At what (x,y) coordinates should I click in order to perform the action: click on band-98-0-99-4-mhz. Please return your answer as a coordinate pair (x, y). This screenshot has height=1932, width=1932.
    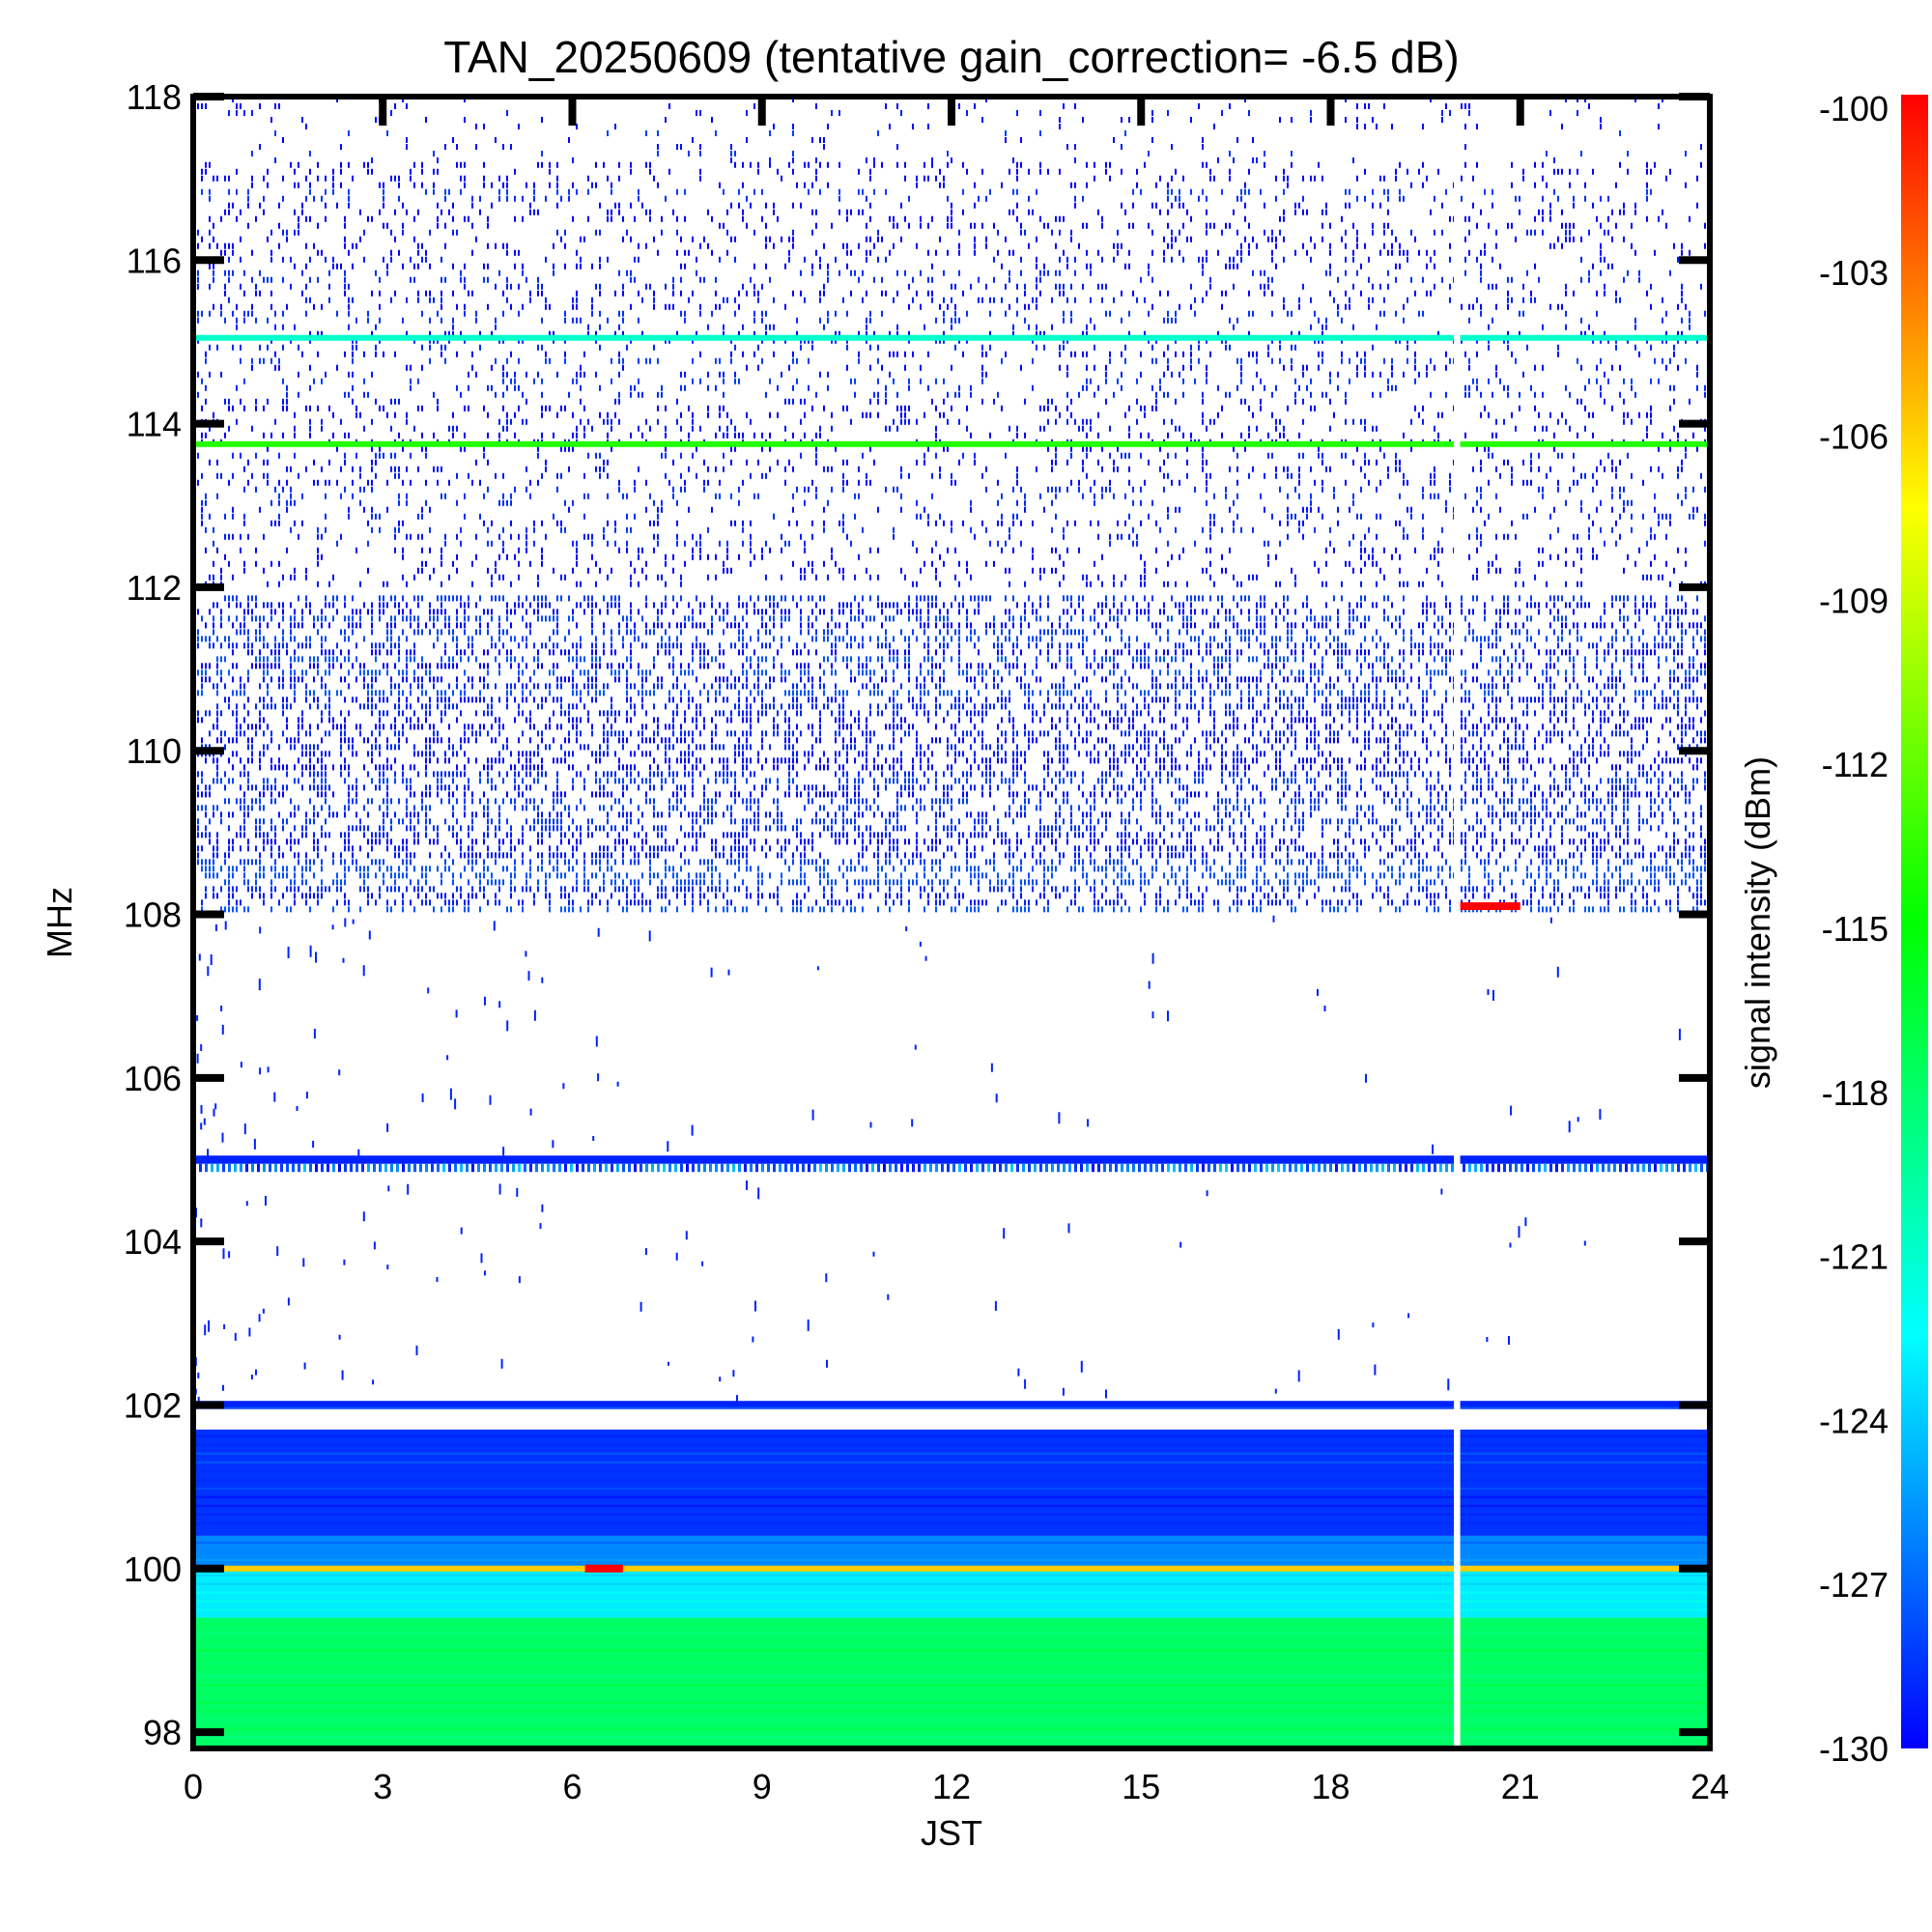
    Looking at the image, I should click on (951, 1682).